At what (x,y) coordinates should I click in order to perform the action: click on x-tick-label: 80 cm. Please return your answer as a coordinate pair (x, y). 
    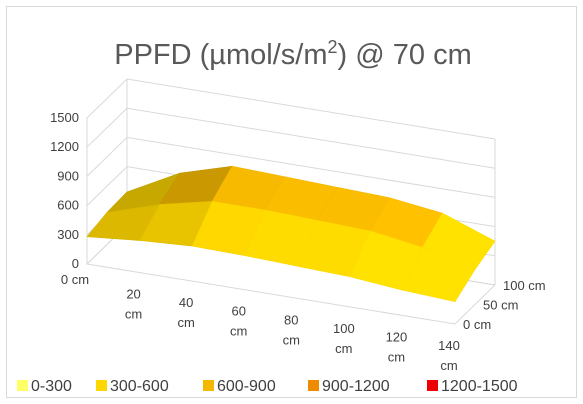
    Looking at the image, I should click on (291, 329).